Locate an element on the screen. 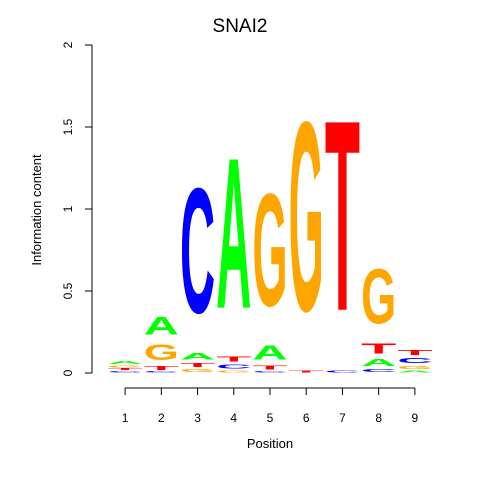 This screenshot has width=480, height=480. x-tick-label: 1 is located at coordinates (125, 418).